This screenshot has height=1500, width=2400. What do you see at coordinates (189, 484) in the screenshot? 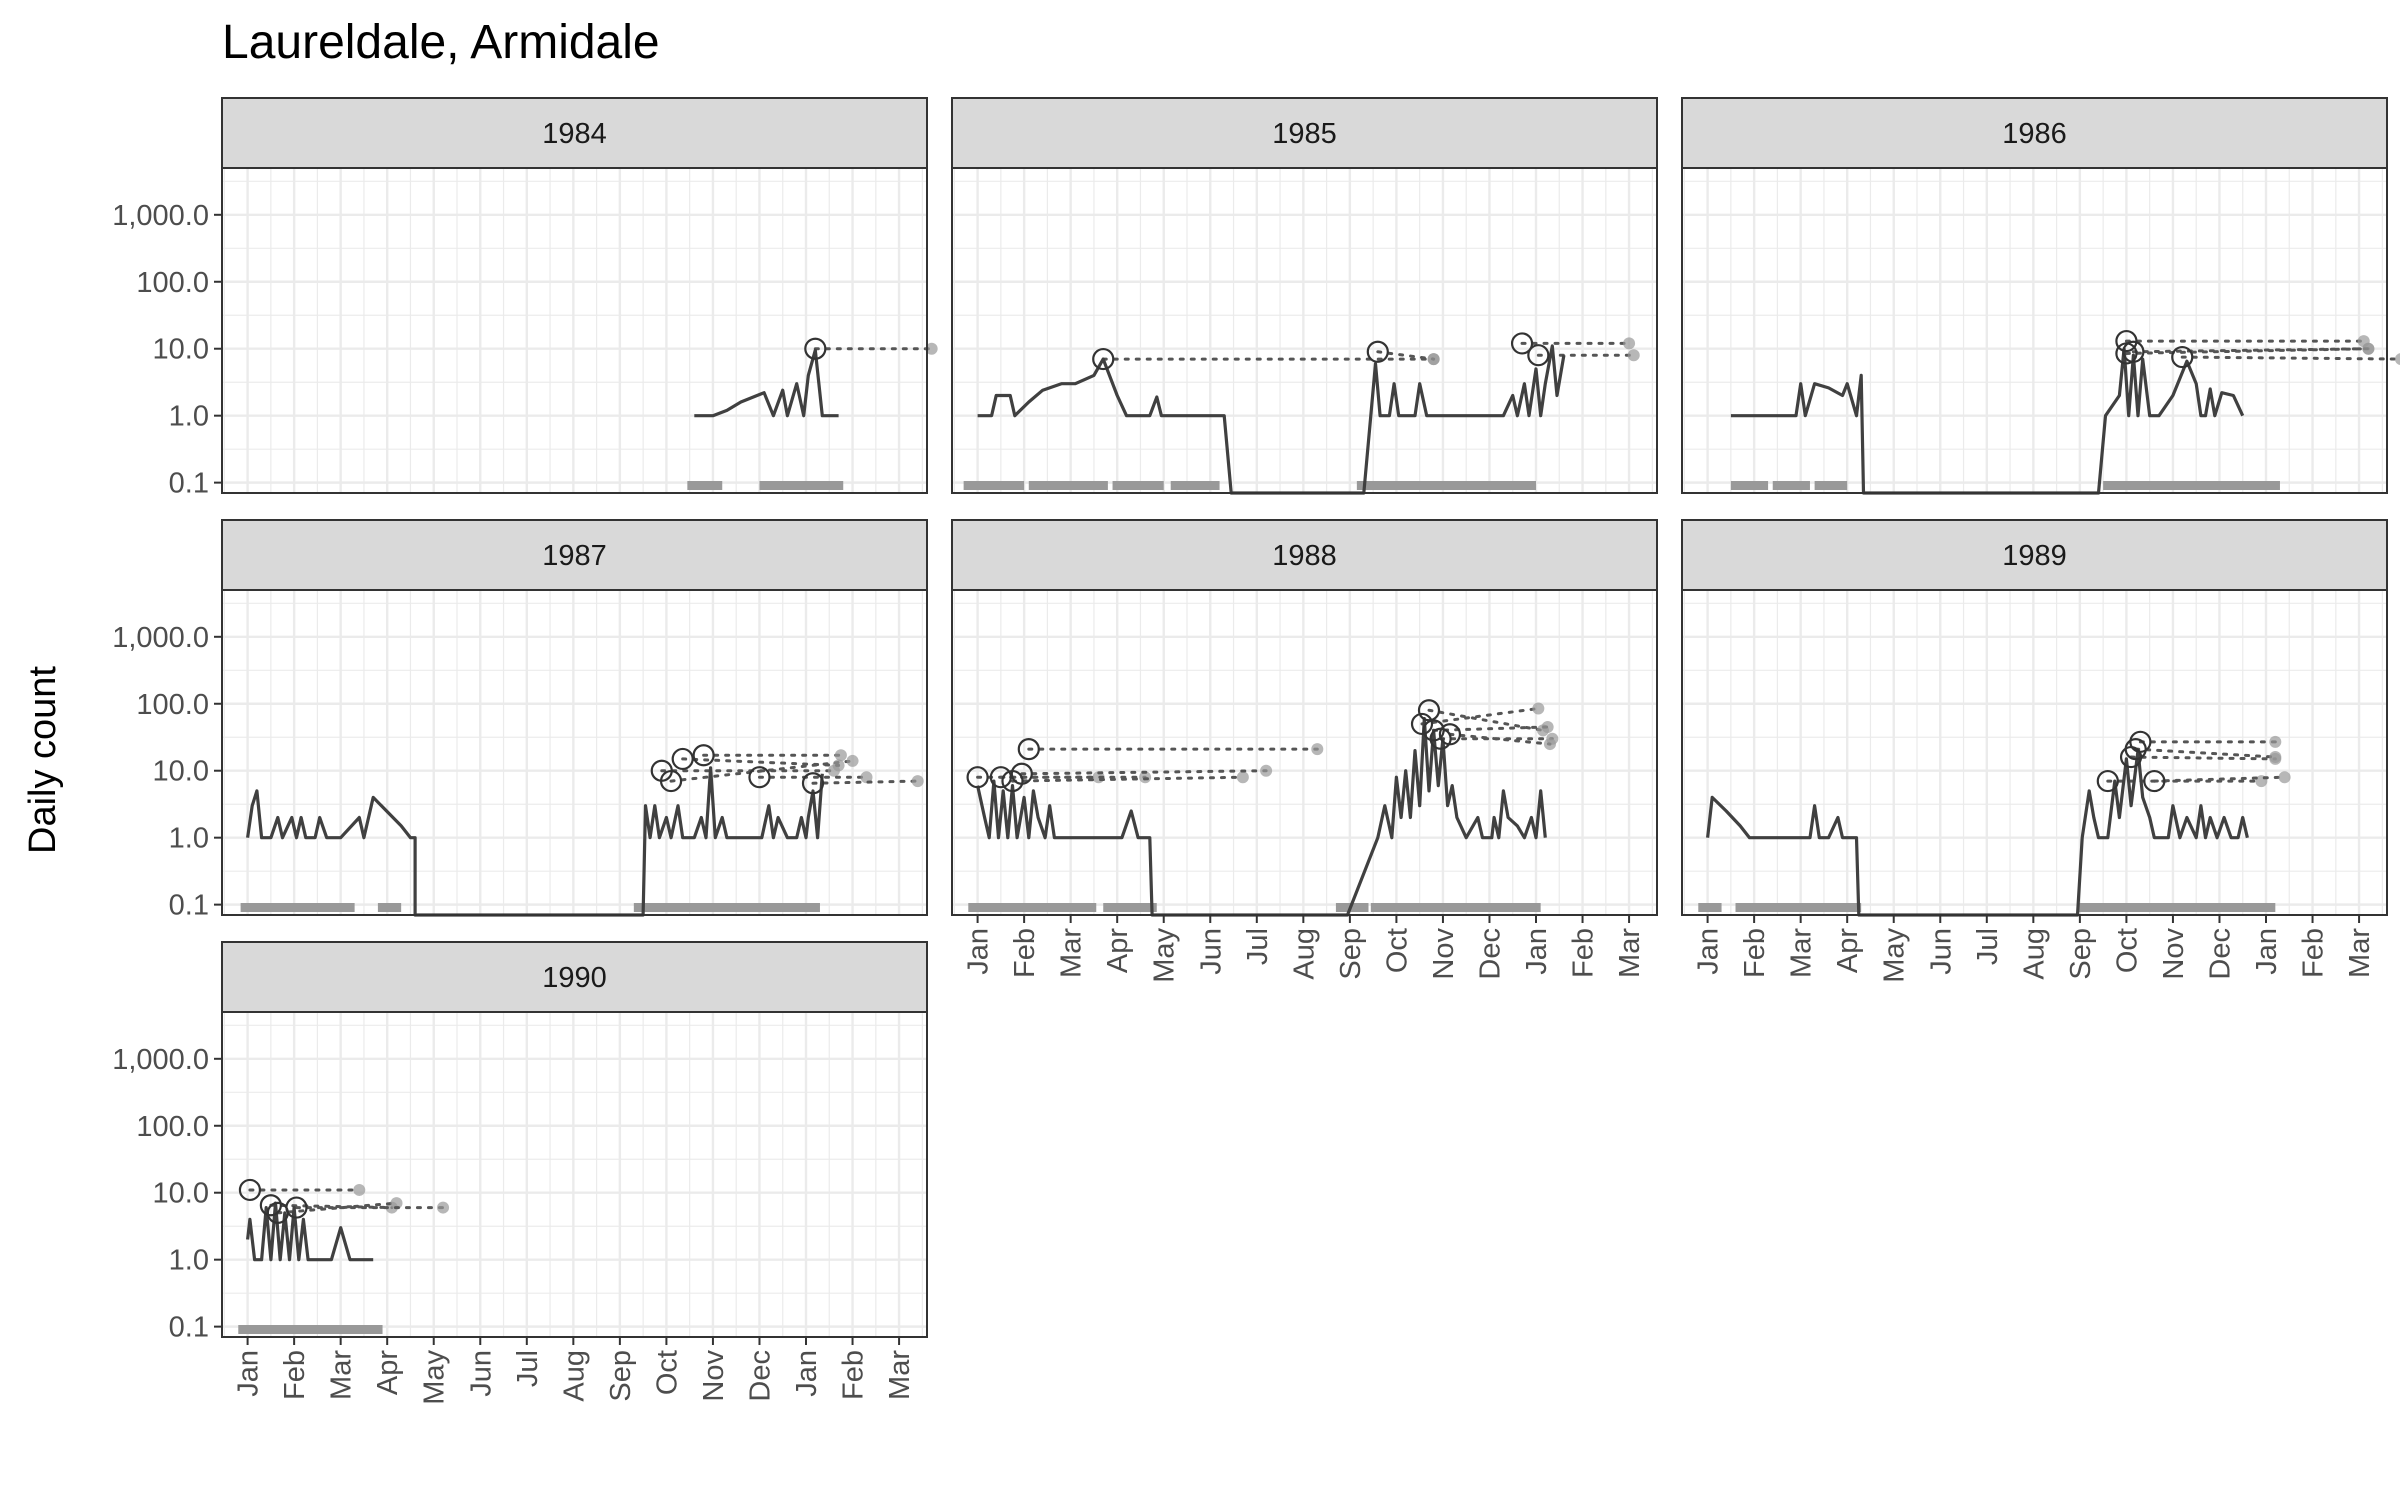
I see `y-tick-label: 0.1` at bounding box center [189, 484].